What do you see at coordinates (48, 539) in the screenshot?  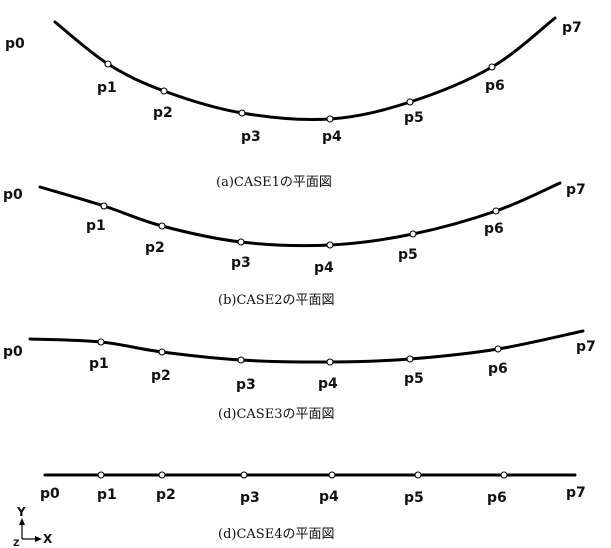 I see `x-axis-label: X` at bounding box center [48, 539].